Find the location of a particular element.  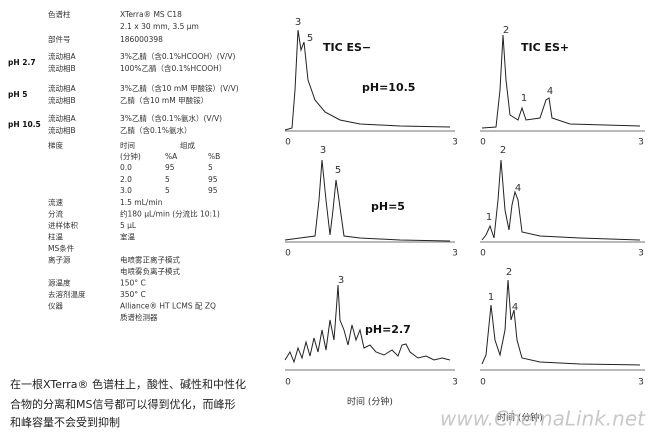

text: 柱温 is located at coordinates (55, 237).